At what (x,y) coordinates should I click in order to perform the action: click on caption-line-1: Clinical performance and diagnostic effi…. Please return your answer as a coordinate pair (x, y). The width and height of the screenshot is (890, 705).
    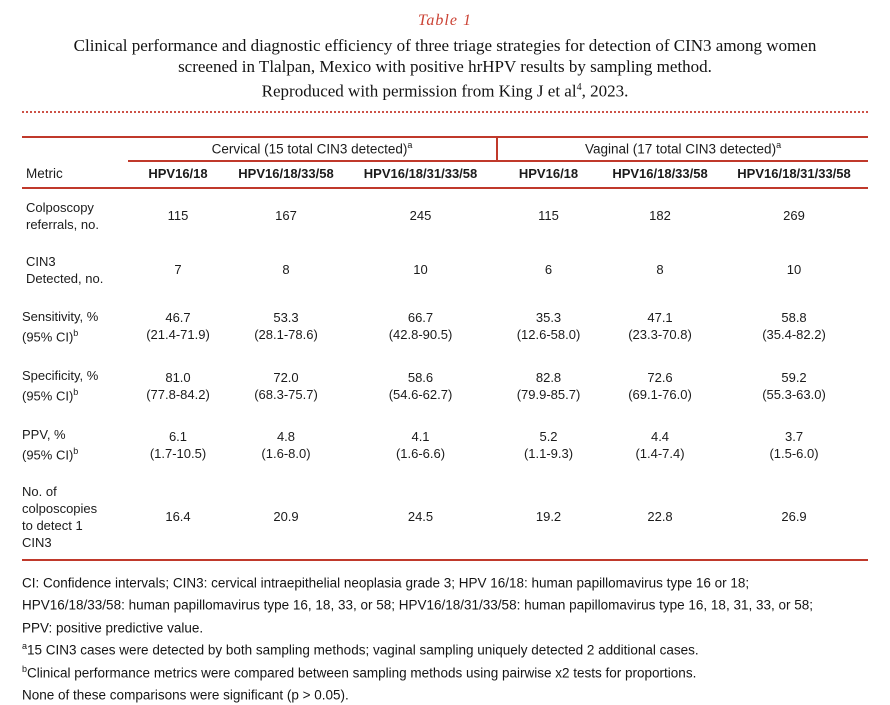
    Looking at the image, I should click on (445, 45).